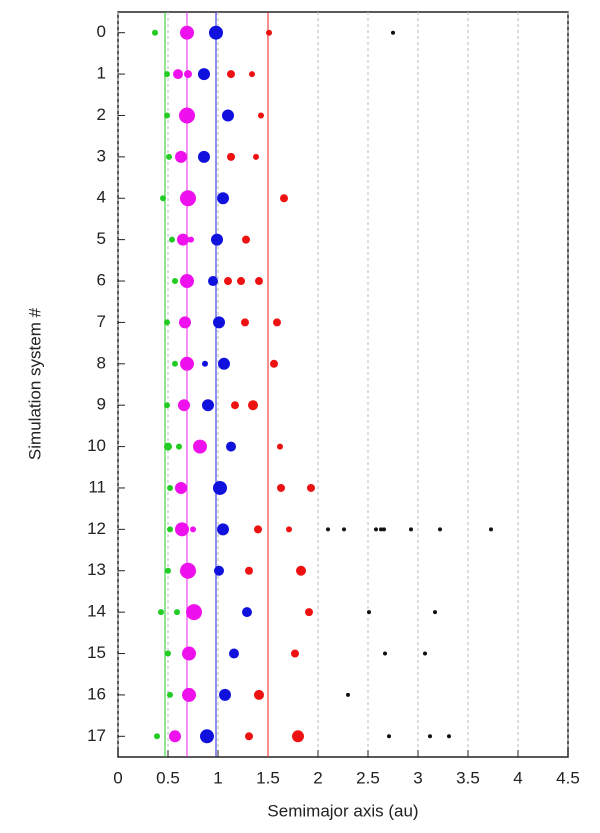 Image resolution: width=600 pixels, height=833 pixels. I want to click on y-tick-label: 13, so click(96, 569).